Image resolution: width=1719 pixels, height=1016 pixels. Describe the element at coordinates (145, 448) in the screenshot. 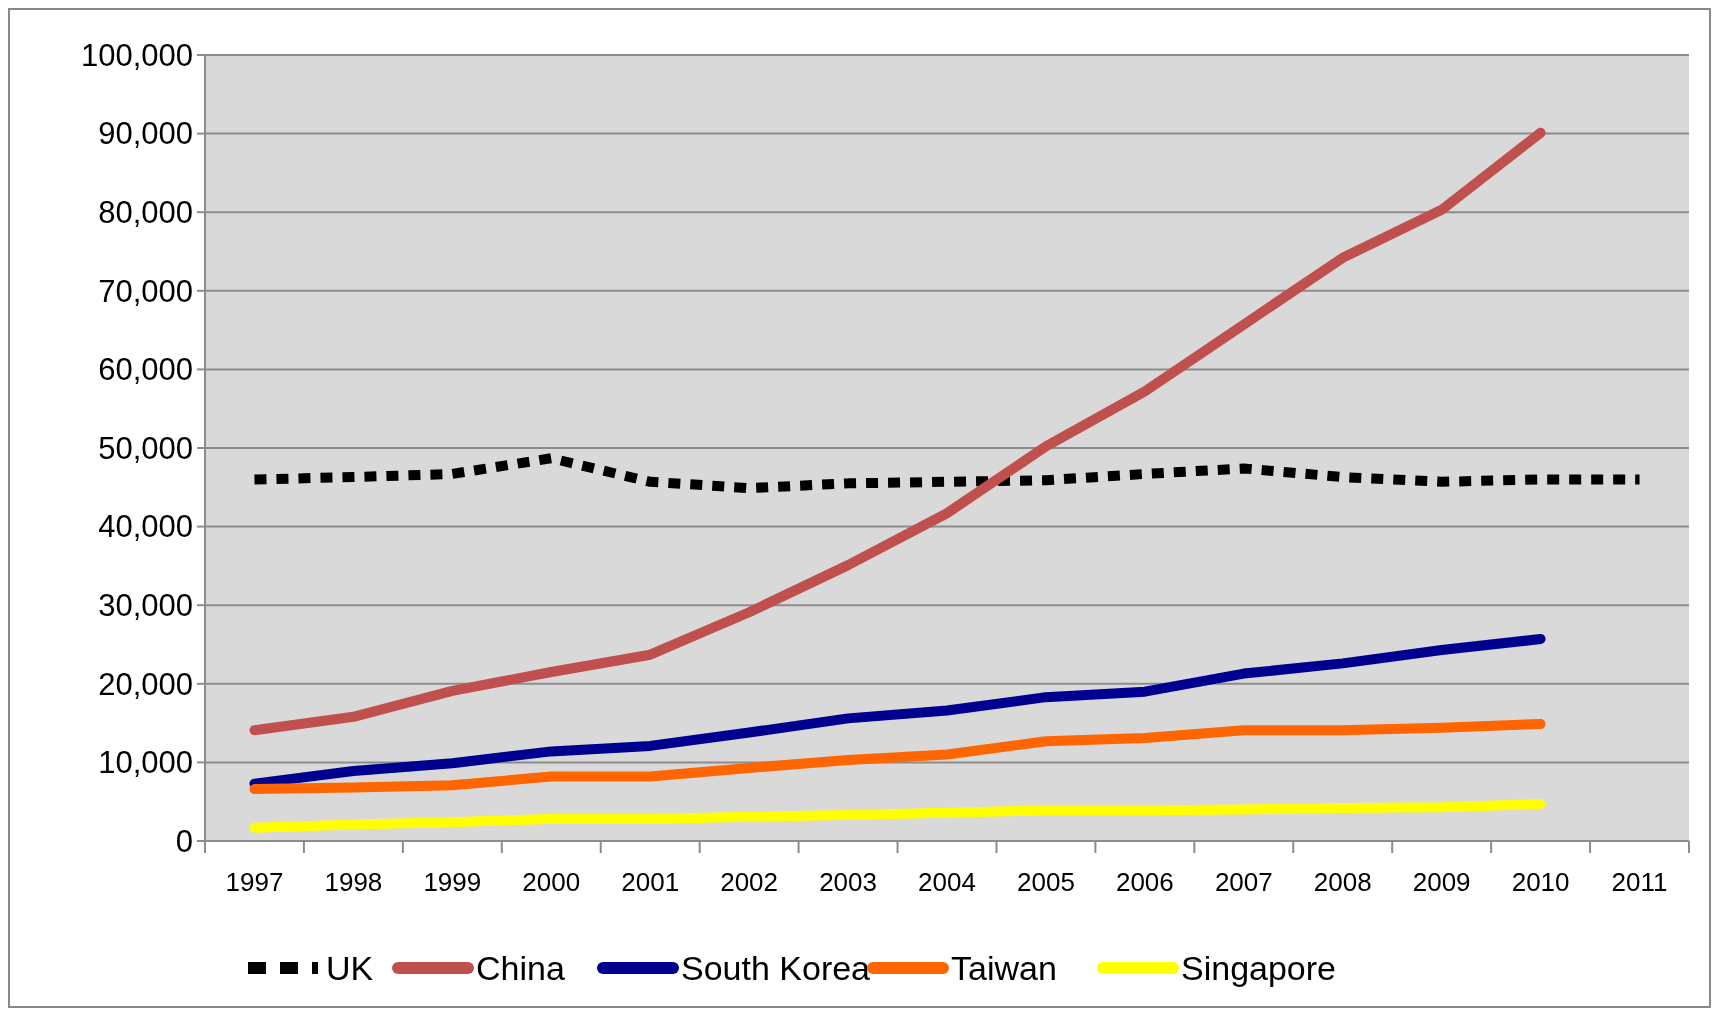

I see `y-tick-label: 50,000` at that location.